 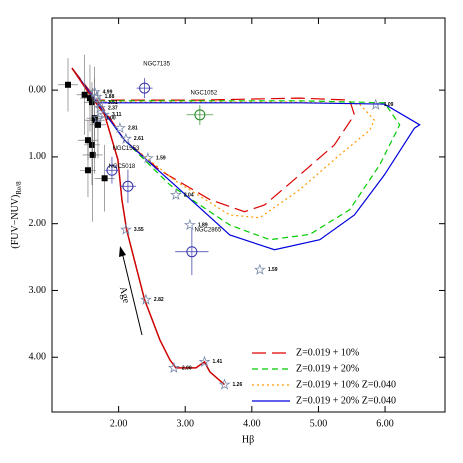 I want to click on age-label: 2.61, so click(x=139, y=139).